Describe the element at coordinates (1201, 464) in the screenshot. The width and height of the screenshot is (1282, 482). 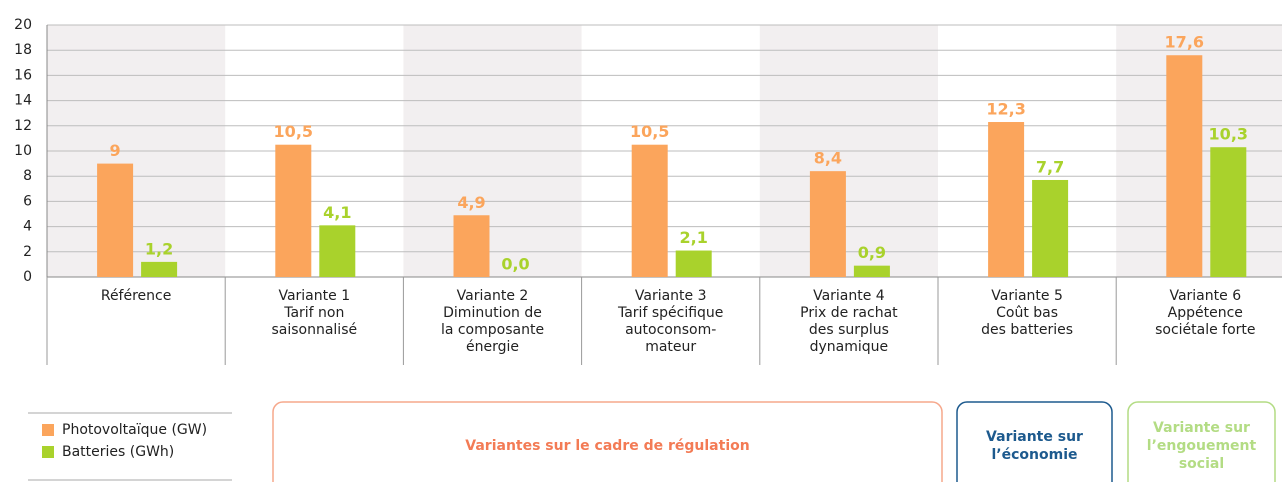
I see `group-label: social` at that location.